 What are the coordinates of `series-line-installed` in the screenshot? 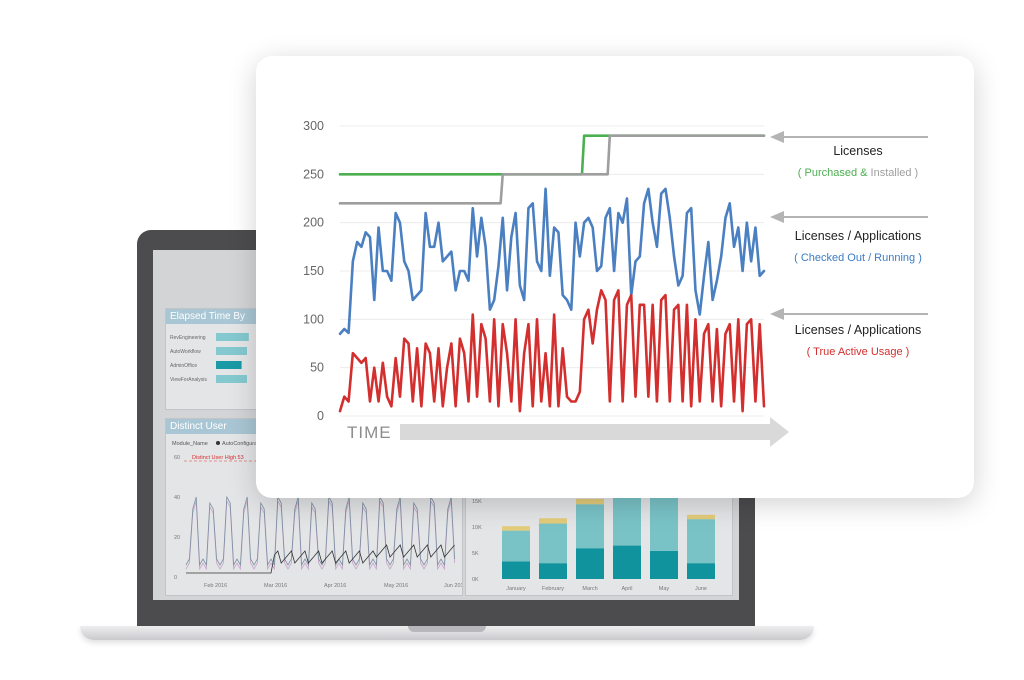 It's located at (552, 169).